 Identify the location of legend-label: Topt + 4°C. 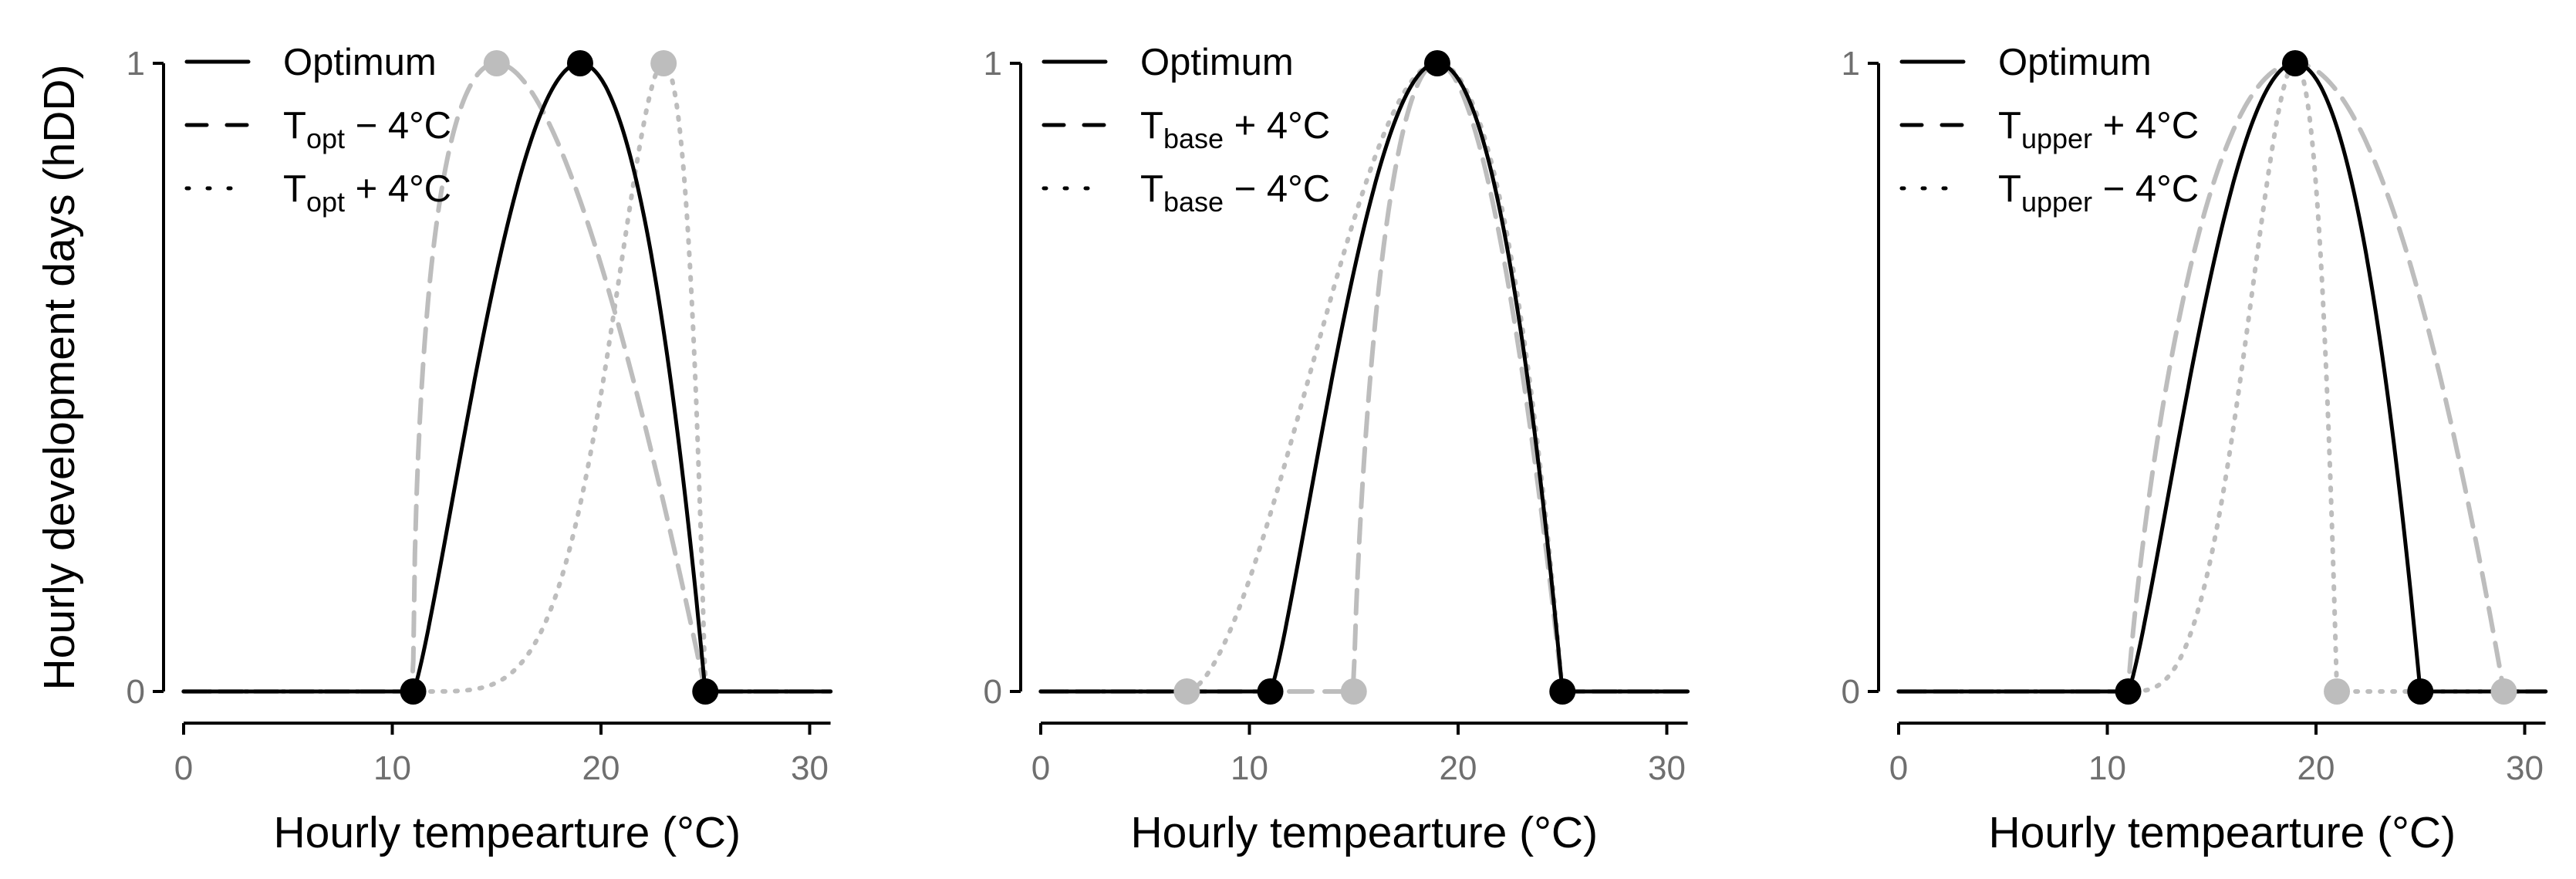
(367, 193).